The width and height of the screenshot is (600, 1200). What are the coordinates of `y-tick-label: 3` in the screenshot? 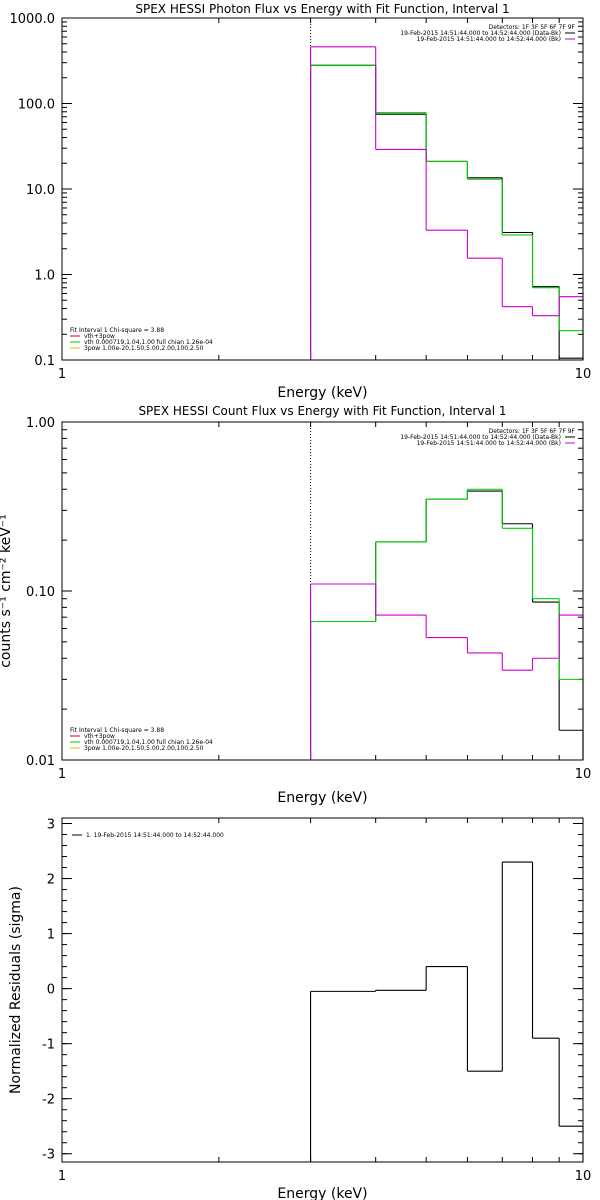 It's located at (51, 825).